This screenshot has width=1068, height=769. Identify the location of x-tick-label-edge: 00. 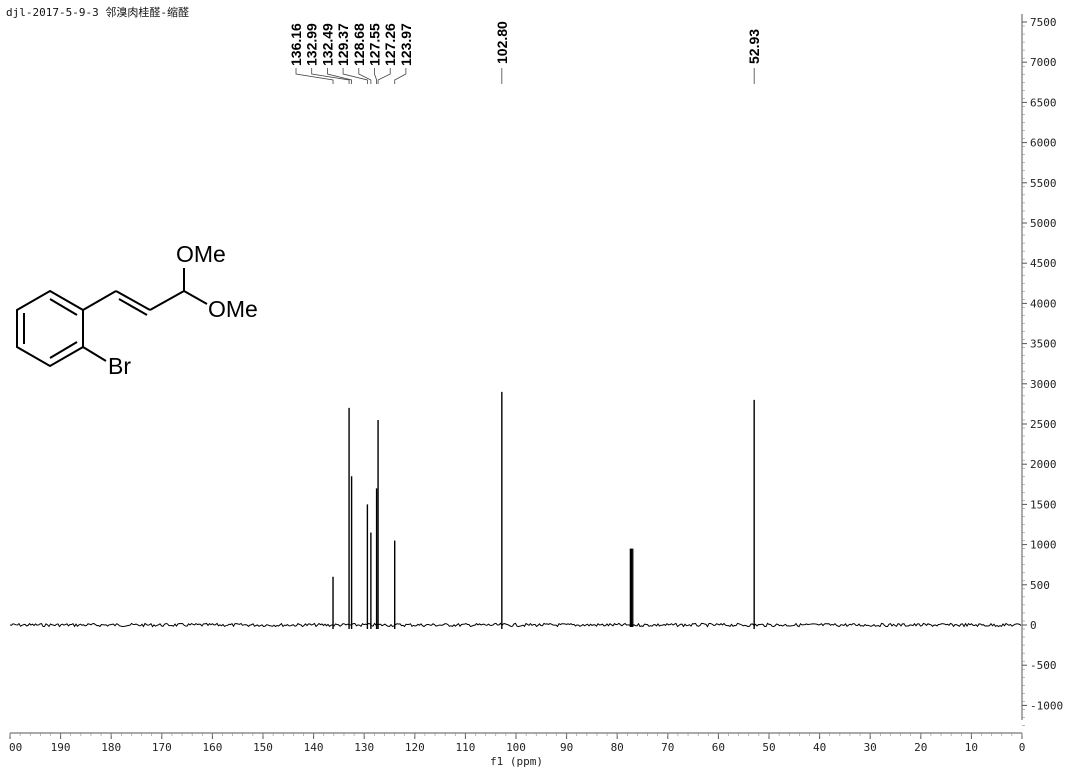
(15, 747).